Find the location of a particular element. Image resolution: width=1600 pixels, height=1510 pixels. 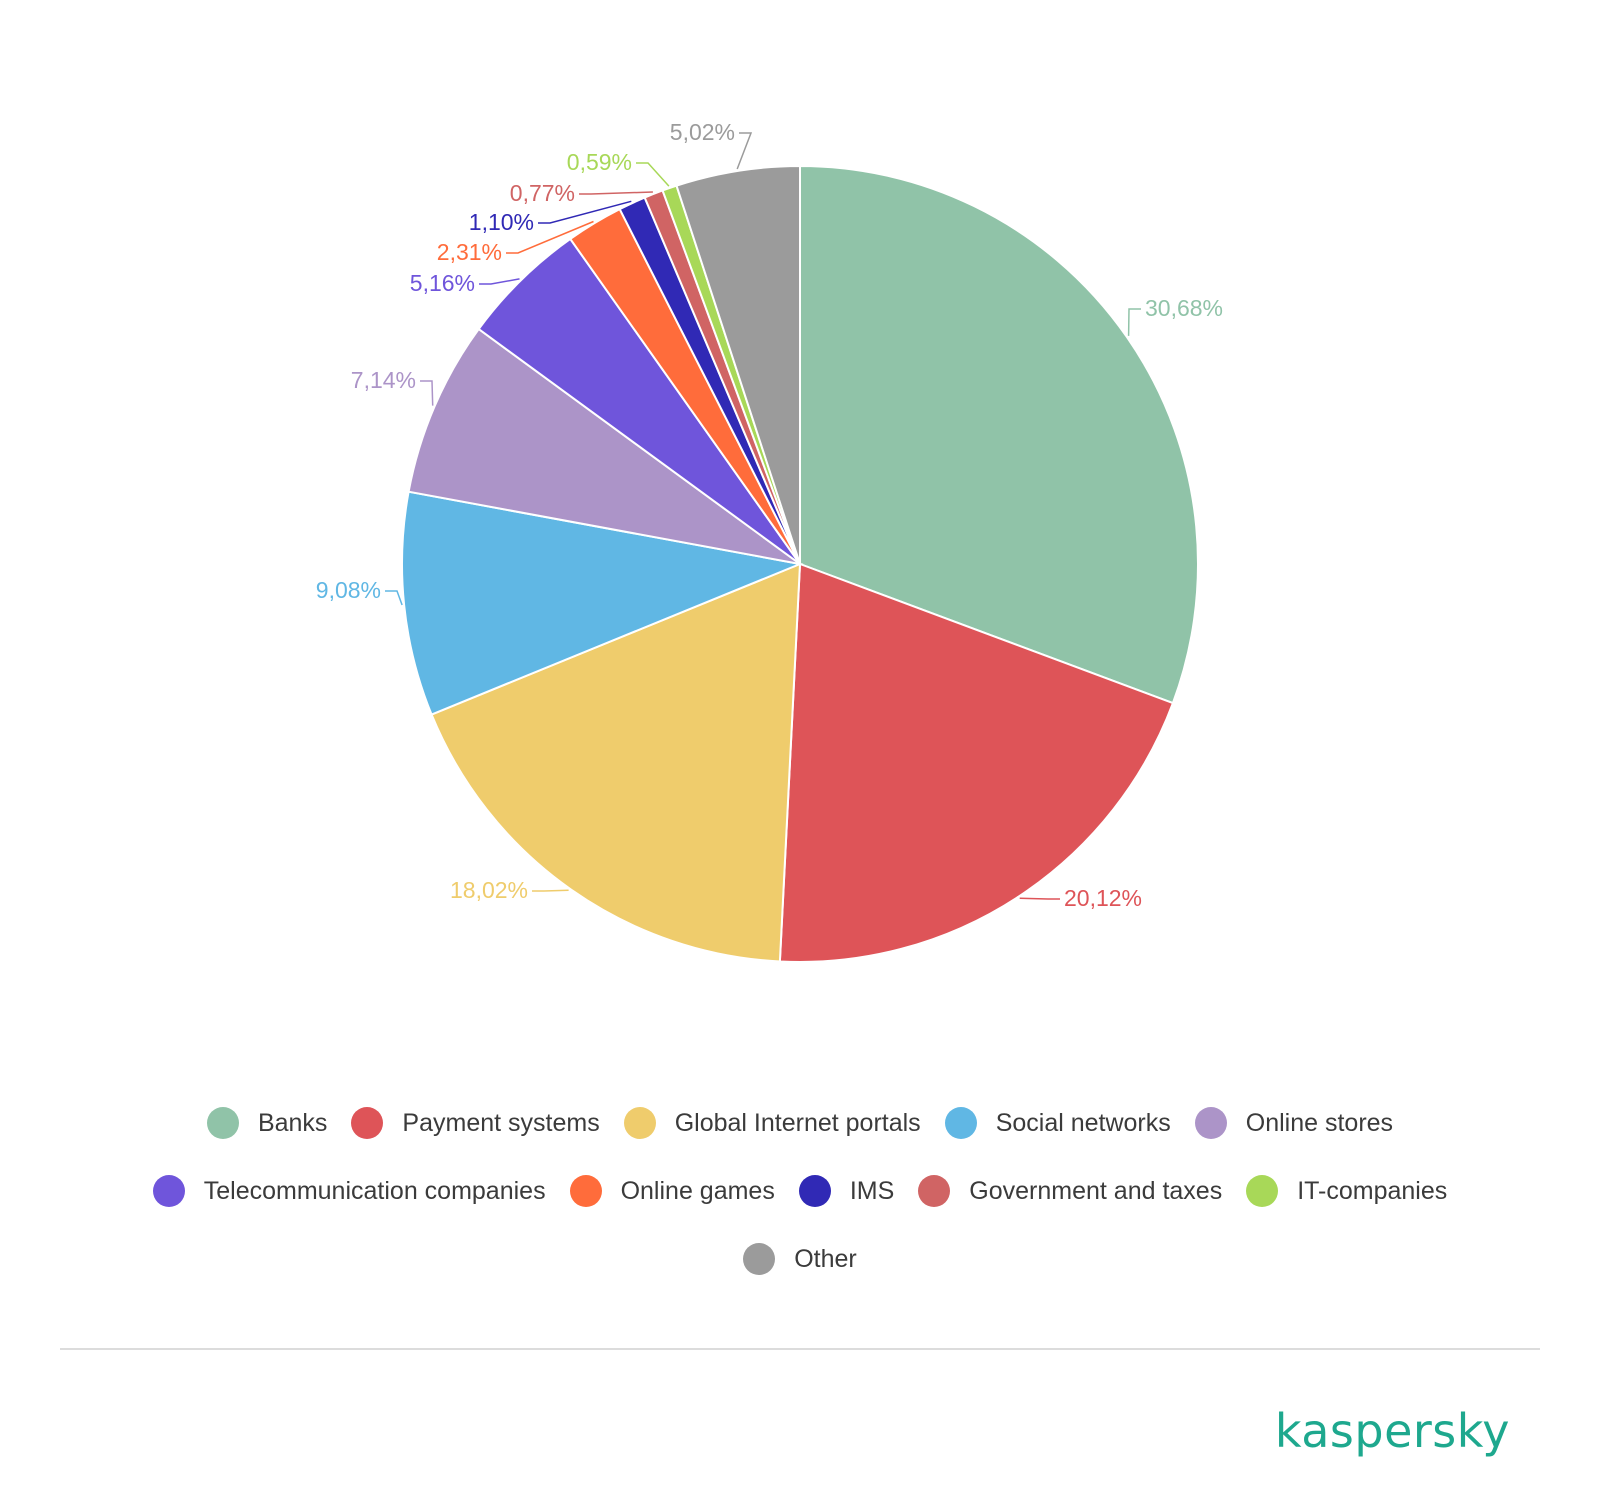

legend-item-payment-systems: Payment systems is located at coordinates (475, 1123).